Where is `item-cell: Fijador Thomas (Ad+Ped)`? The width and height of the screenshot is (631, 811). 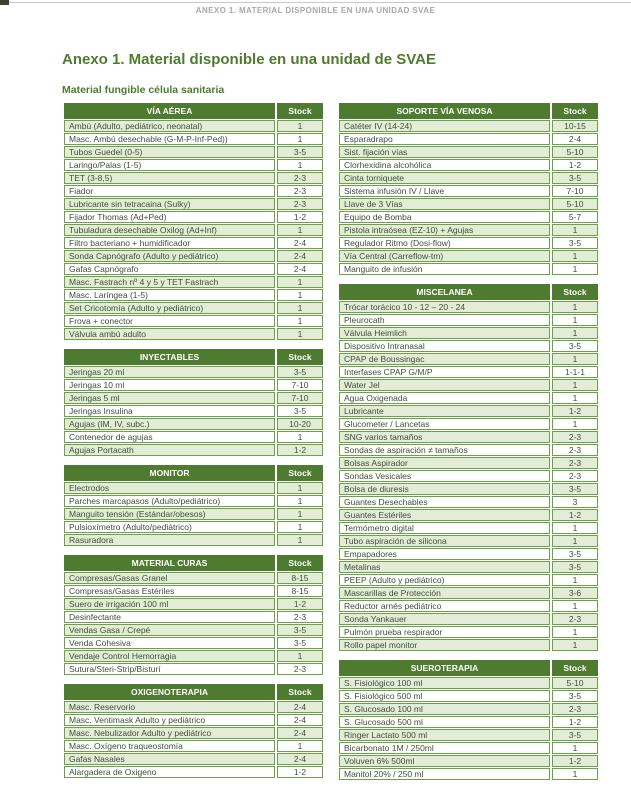 item-cell: Fijador Thomas (Ad+Ped) is located at coordinates (169, 217).